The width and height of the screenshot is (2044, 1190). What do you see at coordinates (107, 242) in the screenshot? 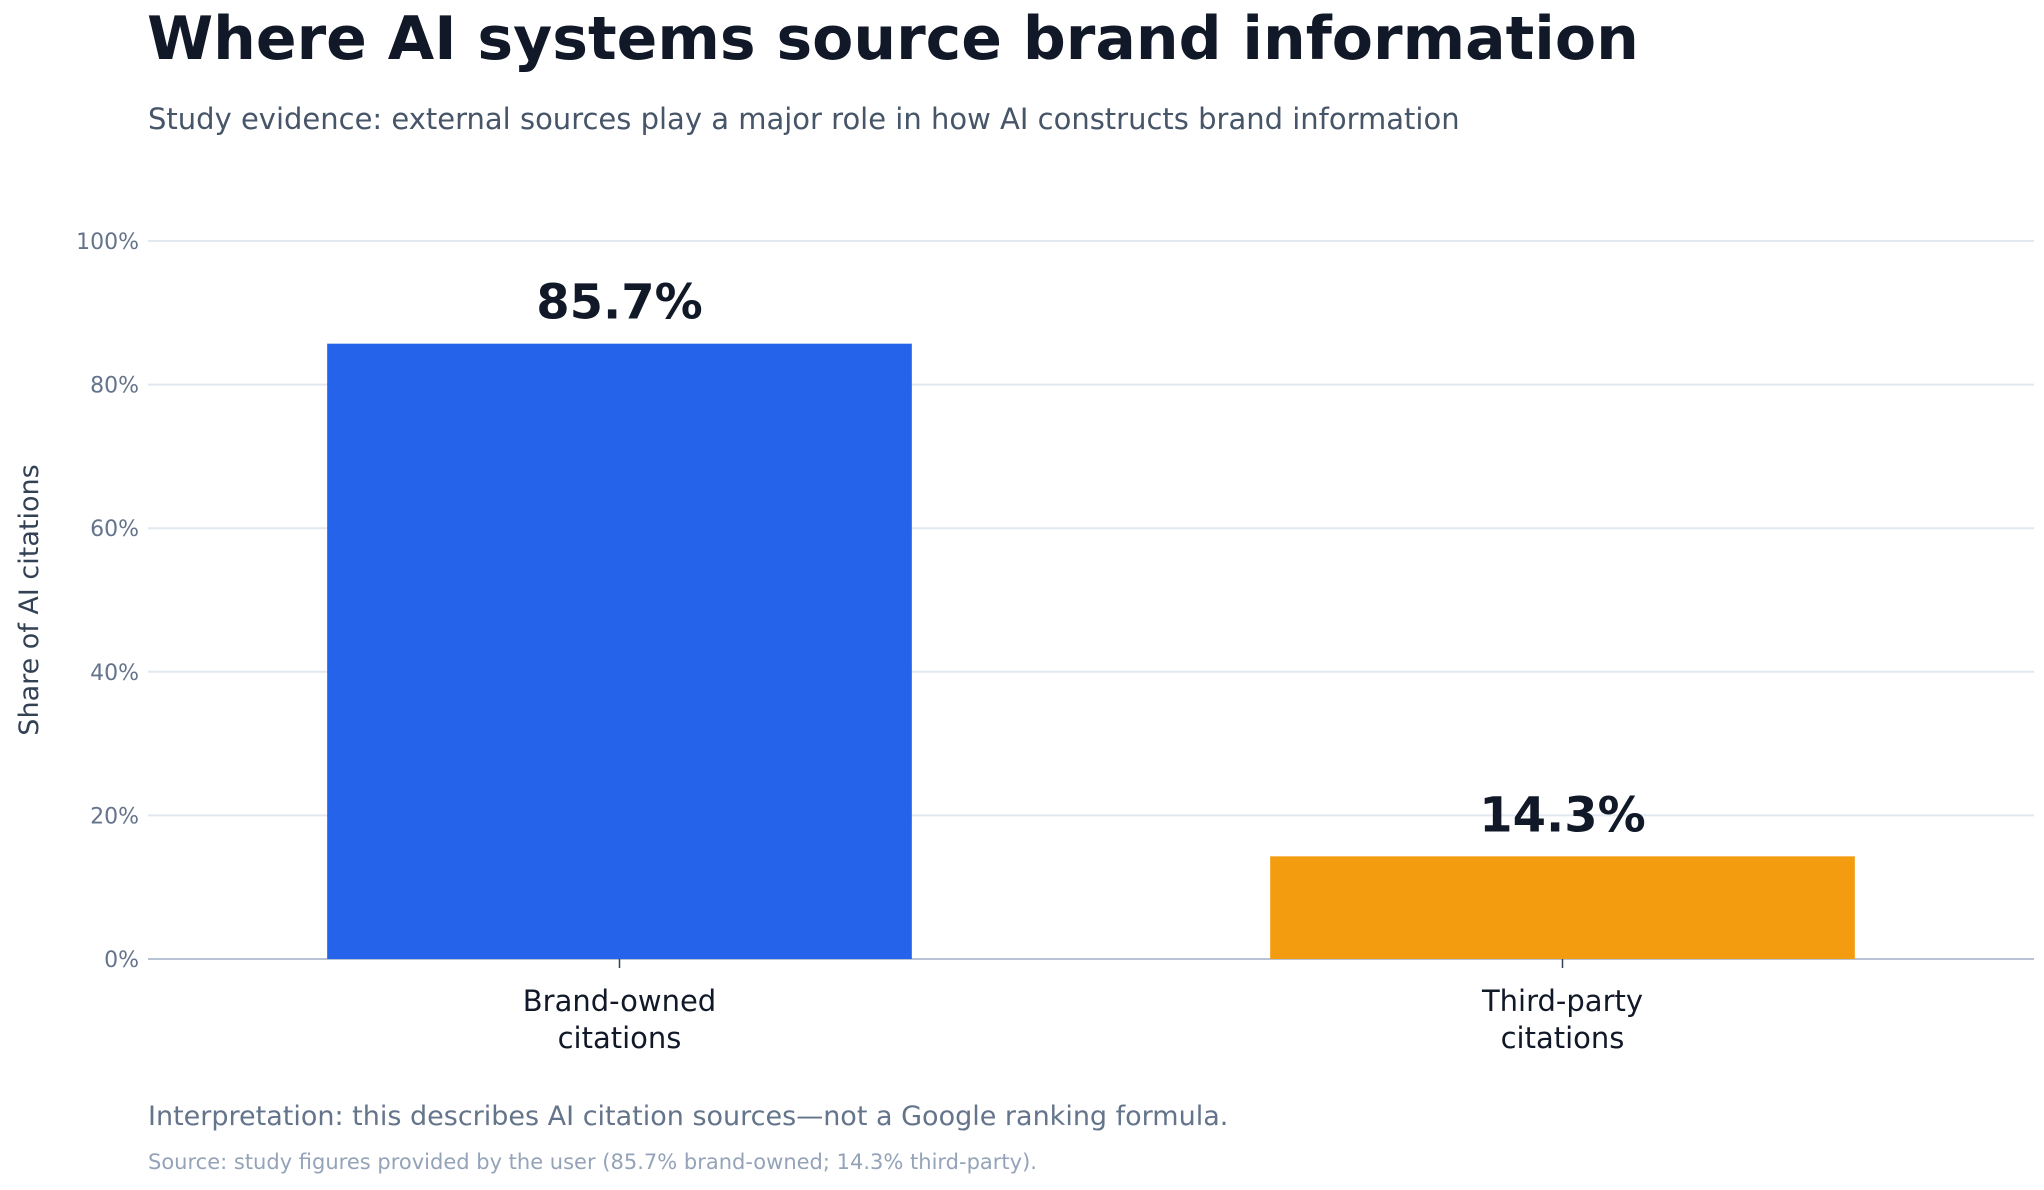
I see `y-tick-label: 100%` at bounding box center [107, 242].